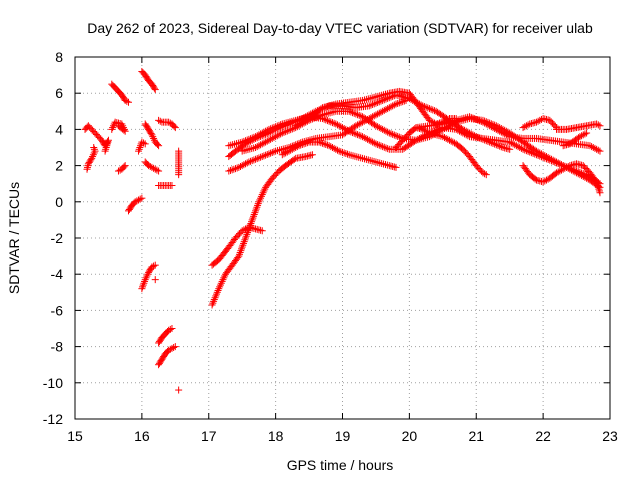 Image resolution: width=640 pixels, height=480 pixels. What do you see at coordinates (57, 347) in the screenshot?
I see `y-tick-label: -8` at bounding box center [57, 347].